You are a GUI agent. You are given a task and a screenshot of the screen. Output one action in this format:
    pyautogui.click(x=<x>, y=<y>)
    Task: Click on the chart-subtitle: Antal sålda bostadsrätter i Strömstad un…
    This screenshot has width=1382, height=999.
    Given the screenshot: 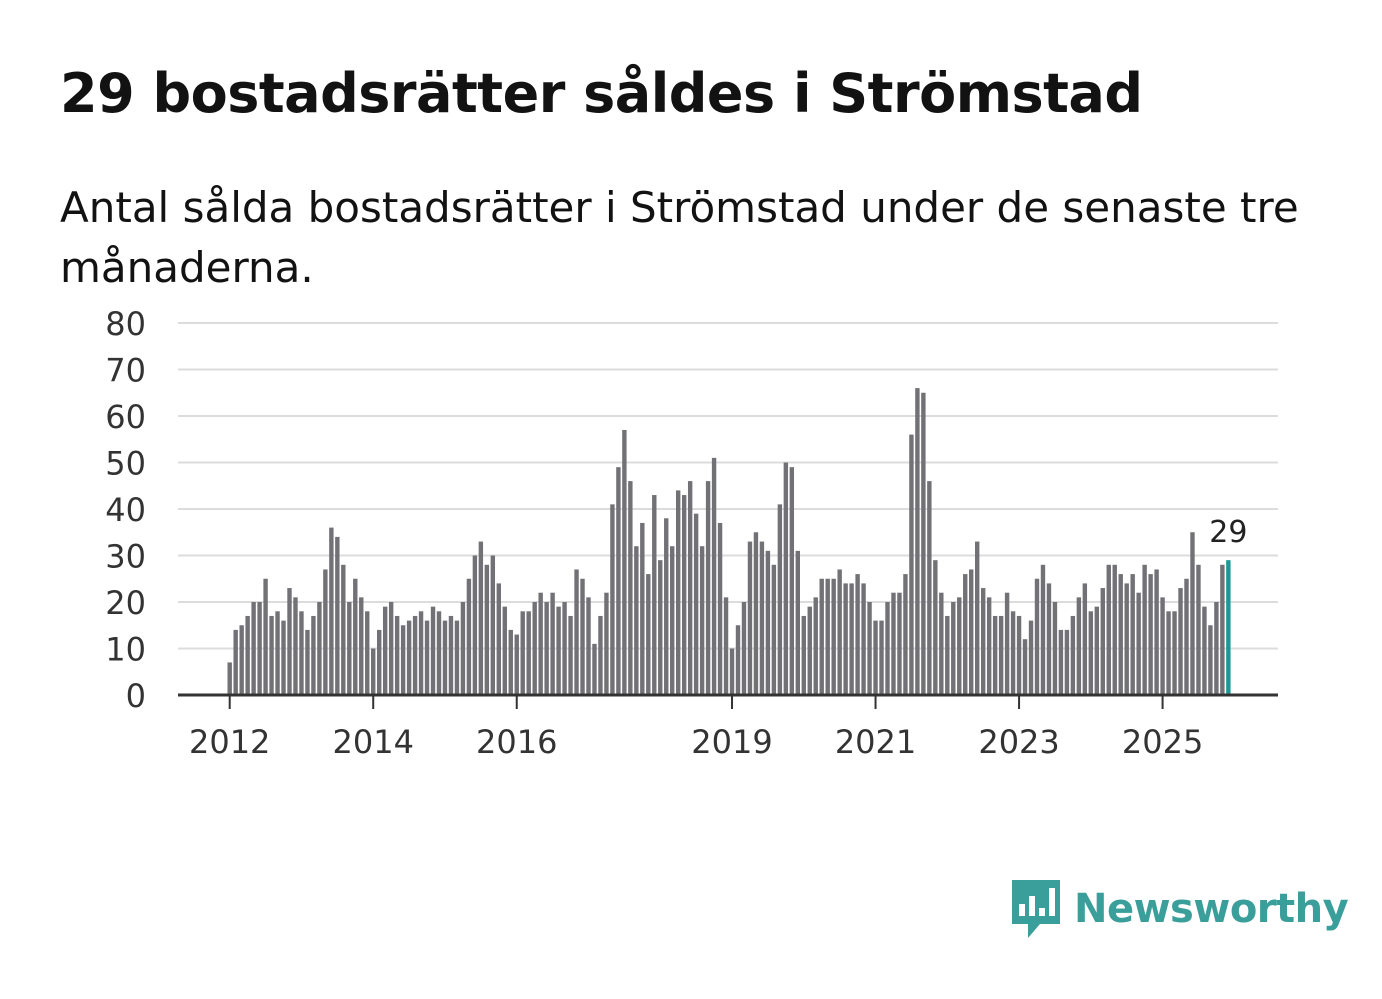 What is the action you would take?
    pyautogui.click(x=679, y=237)
    